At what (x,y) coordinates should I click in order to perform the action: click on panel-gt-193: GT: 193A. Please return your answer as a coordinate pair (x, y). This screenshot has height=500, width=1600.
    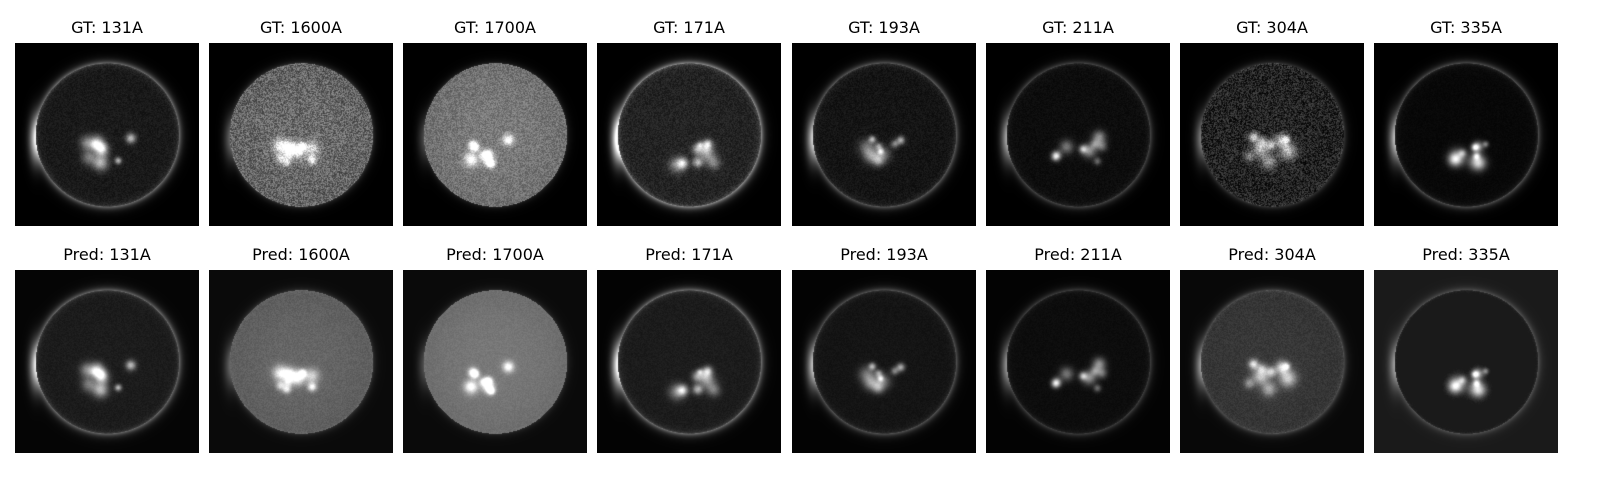
    Looking at the image, I should click on (884, 28).